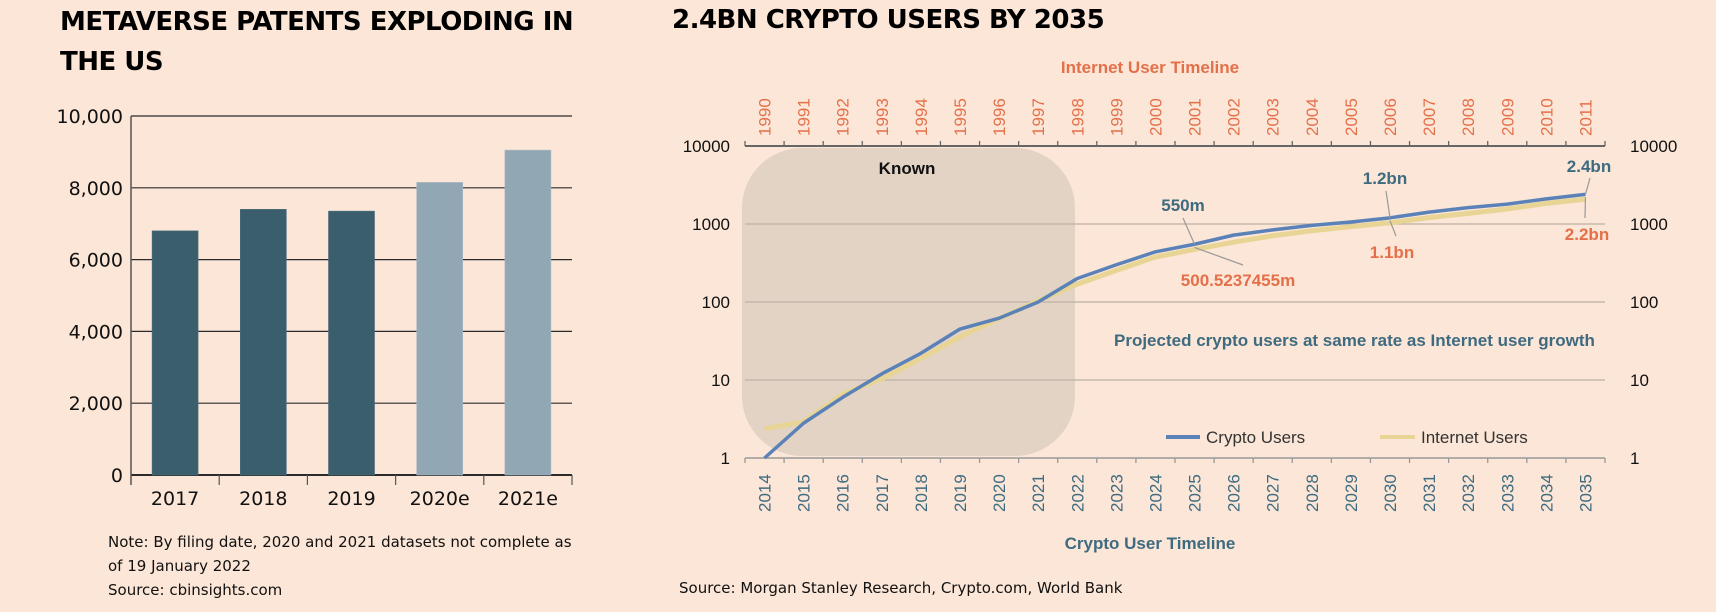 This screenshot has height=612, width=1716. Describe the element at coordinates (440, 329) in the screenshot. I see `bar-2020e` at that location.